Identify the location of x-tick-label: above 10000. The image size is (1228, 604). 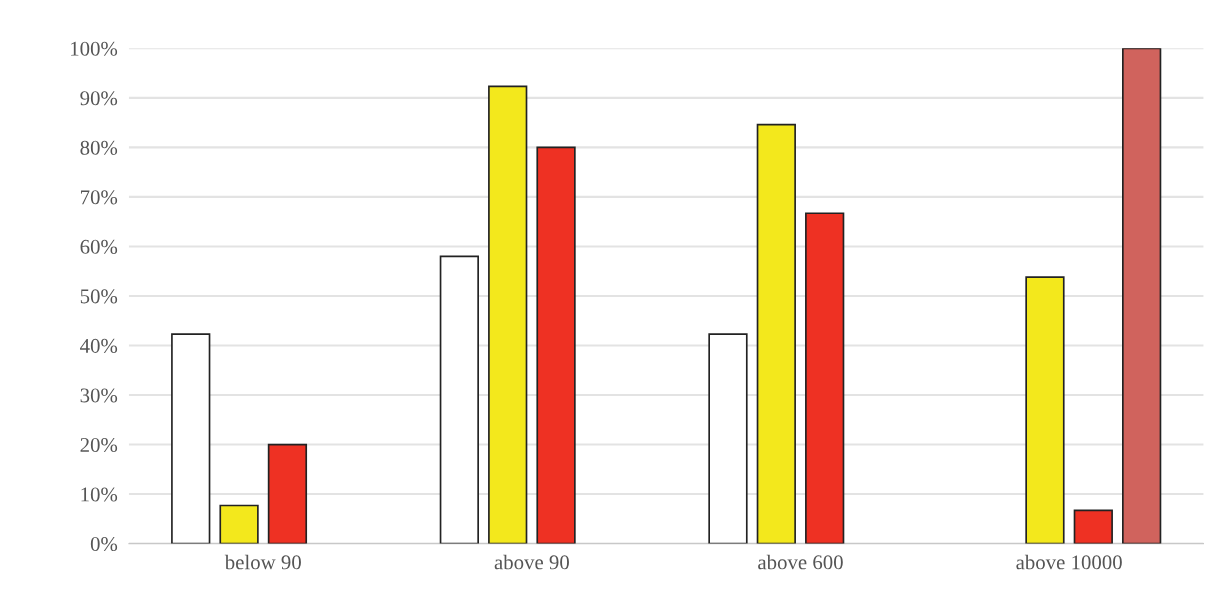
(1069, 562).